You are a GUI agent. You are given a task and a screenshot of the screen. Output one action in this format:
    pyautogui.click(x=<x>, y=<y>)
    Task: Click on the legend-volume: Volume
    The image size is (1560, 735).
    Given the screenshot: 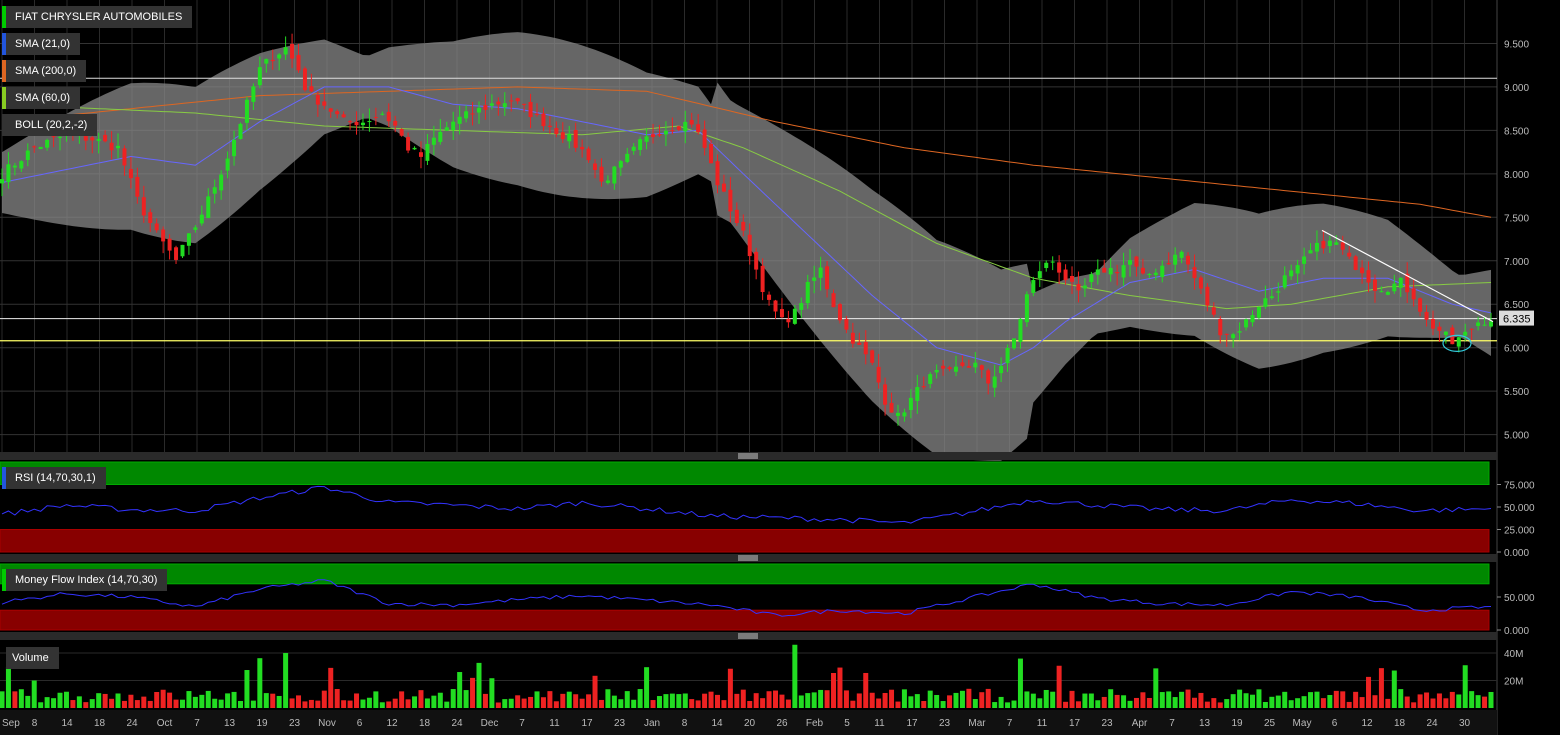 What is the action you would take?
    pyautogui.click(x=32, y=658)
    